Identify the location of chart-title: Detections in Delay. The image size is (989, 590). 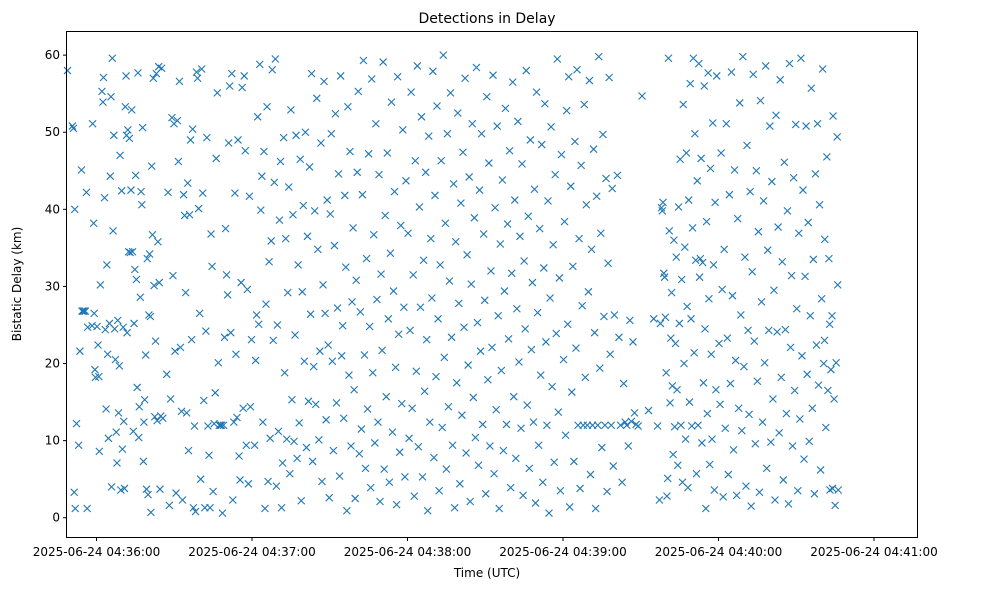
(486, 19).